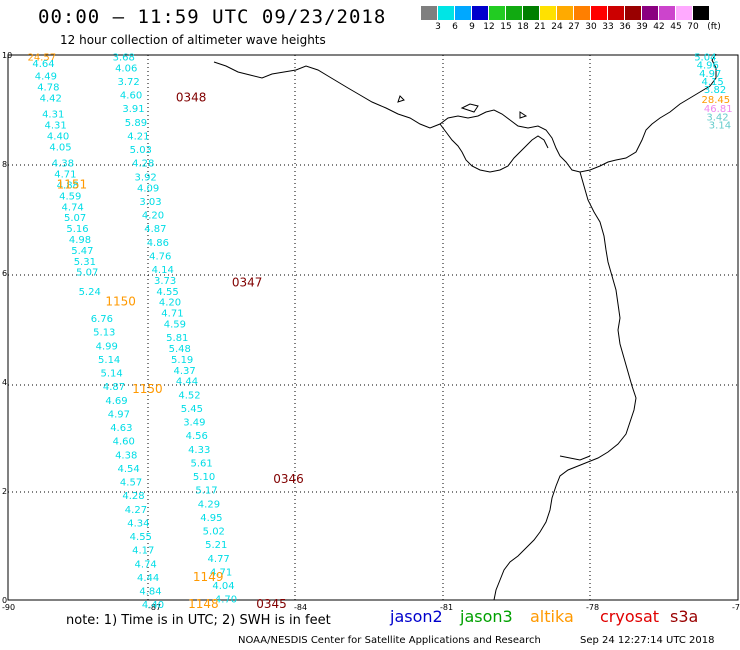 The width and height of the screenshot is (740, 650). What do you see at coordinates (116, 401) in the screenshot?
I see `wave-height-value: 4.69` at bounding box center [116, 401].